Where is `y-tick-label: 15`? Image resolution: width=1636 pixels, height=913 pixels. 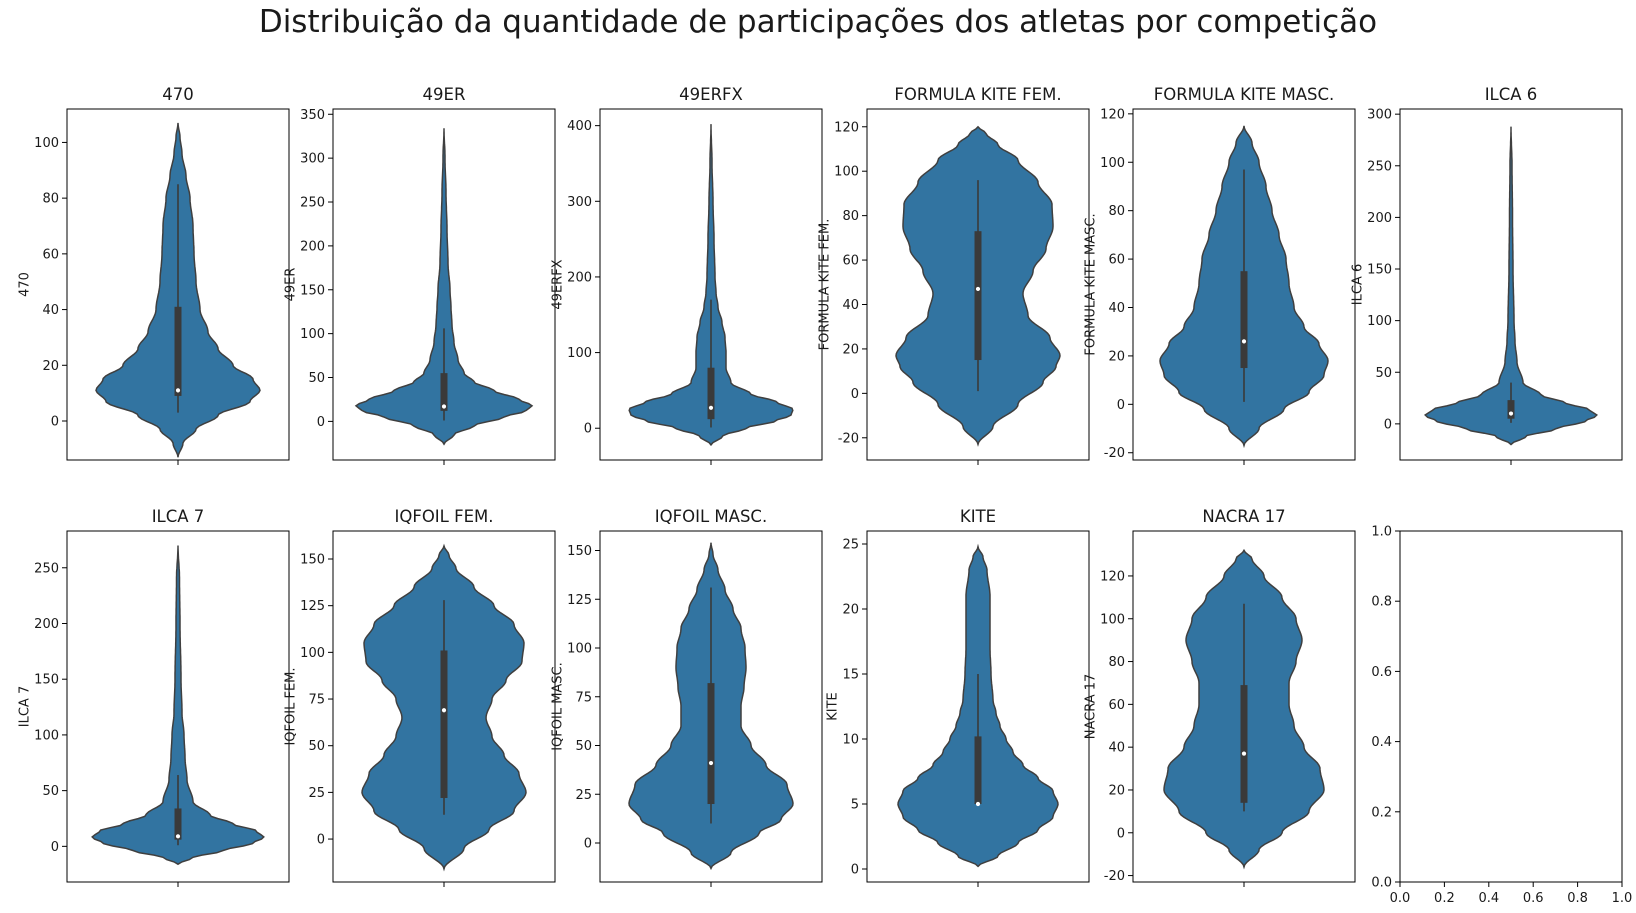
y-tick-label: 15 is located at coordinates (850, 675).